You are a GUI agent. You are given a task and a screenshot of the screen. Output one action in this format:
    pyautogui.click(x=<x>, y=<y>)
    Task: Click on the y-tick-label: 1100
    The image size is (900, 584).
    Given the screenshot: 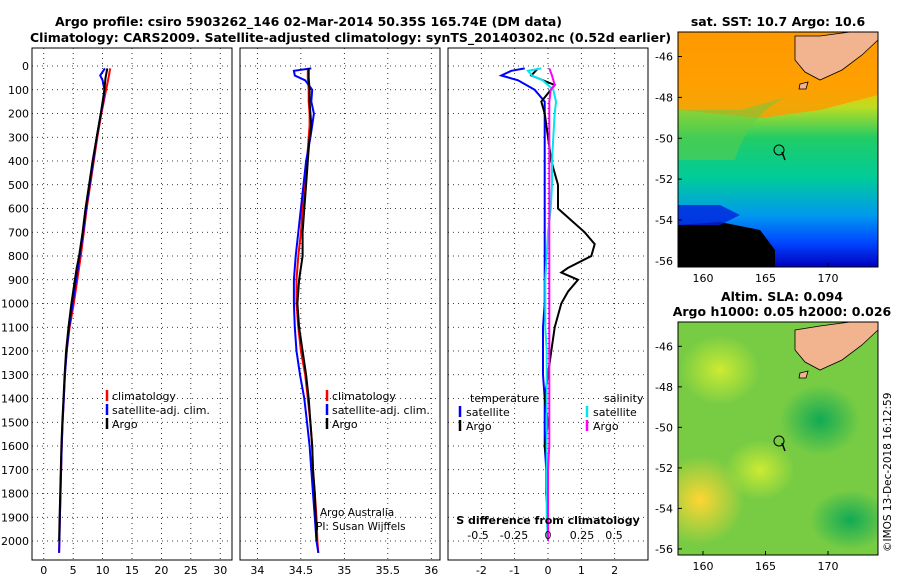 What is the action you would take?
    pyautogui.click(x=15, y=327)
    